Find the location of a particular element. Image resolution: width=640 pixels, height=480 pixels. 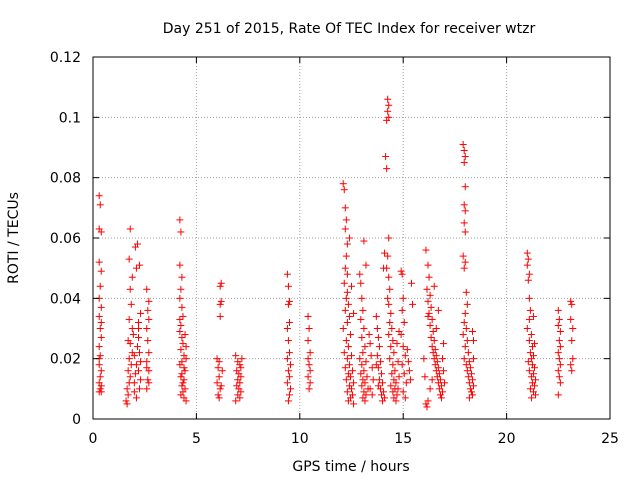

x-tick-label: 5 is located at coordinates (196, 439).